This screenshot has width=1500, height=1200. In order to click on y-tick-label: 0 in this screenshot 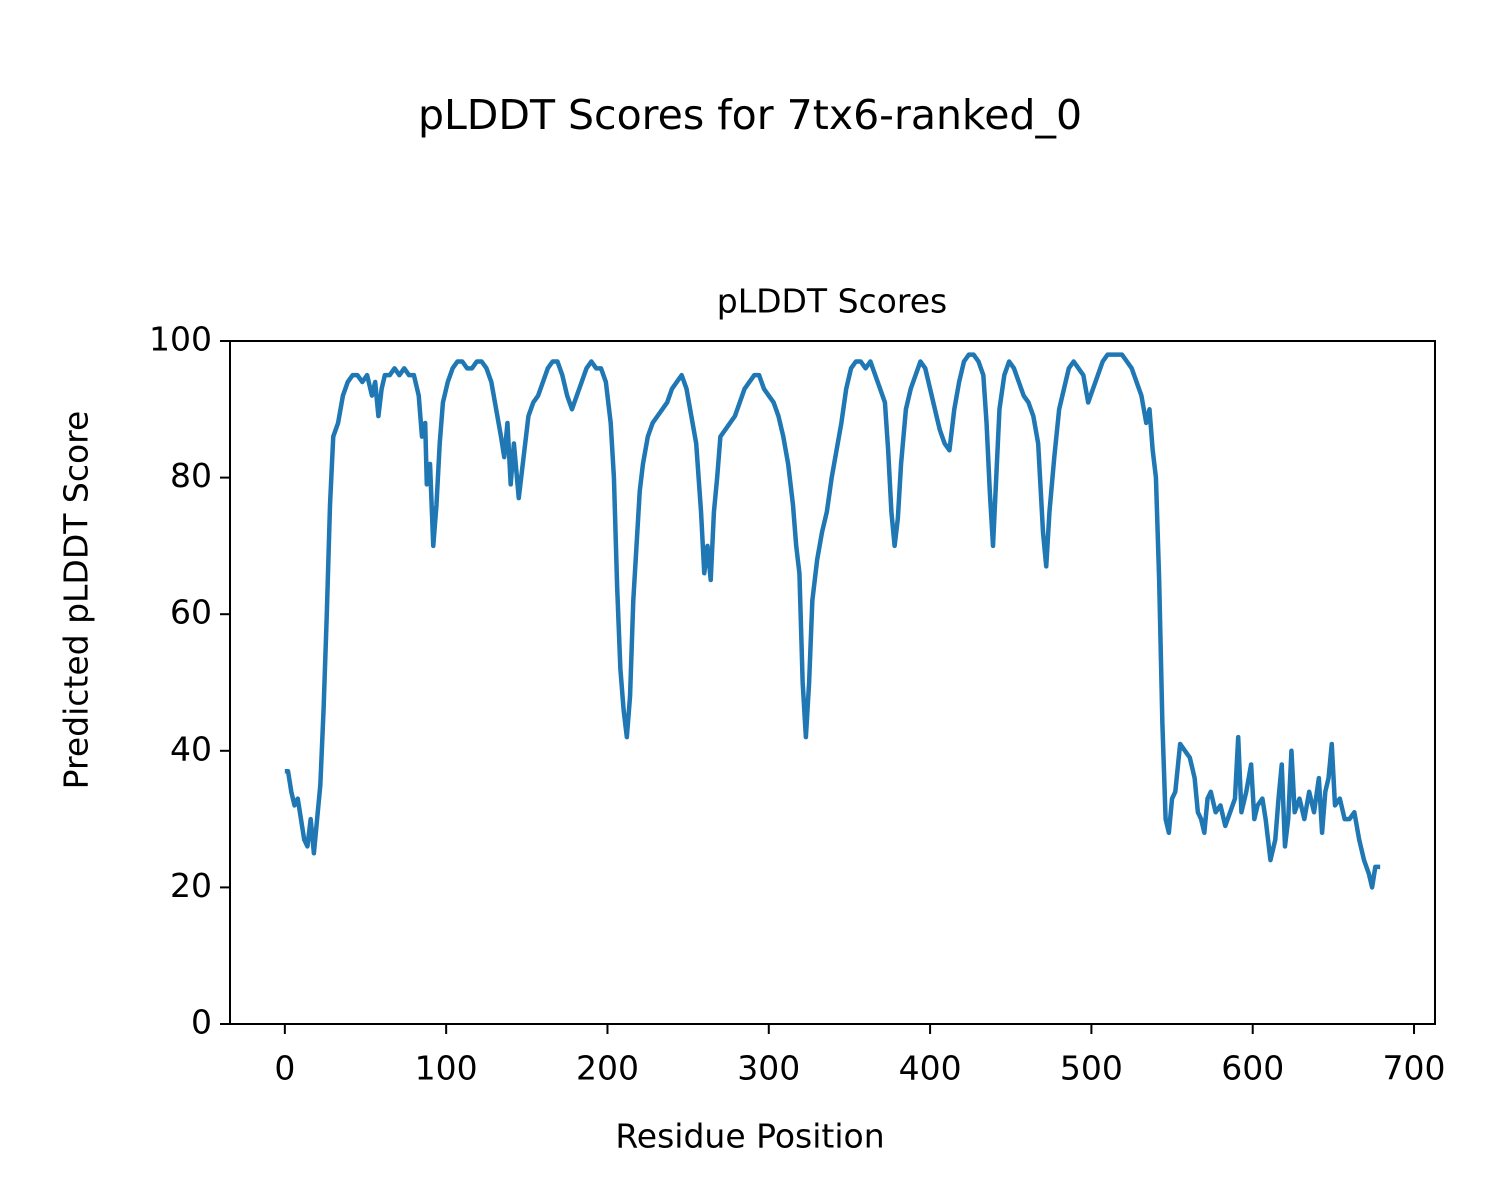, I will do `click(201, 1022)`.